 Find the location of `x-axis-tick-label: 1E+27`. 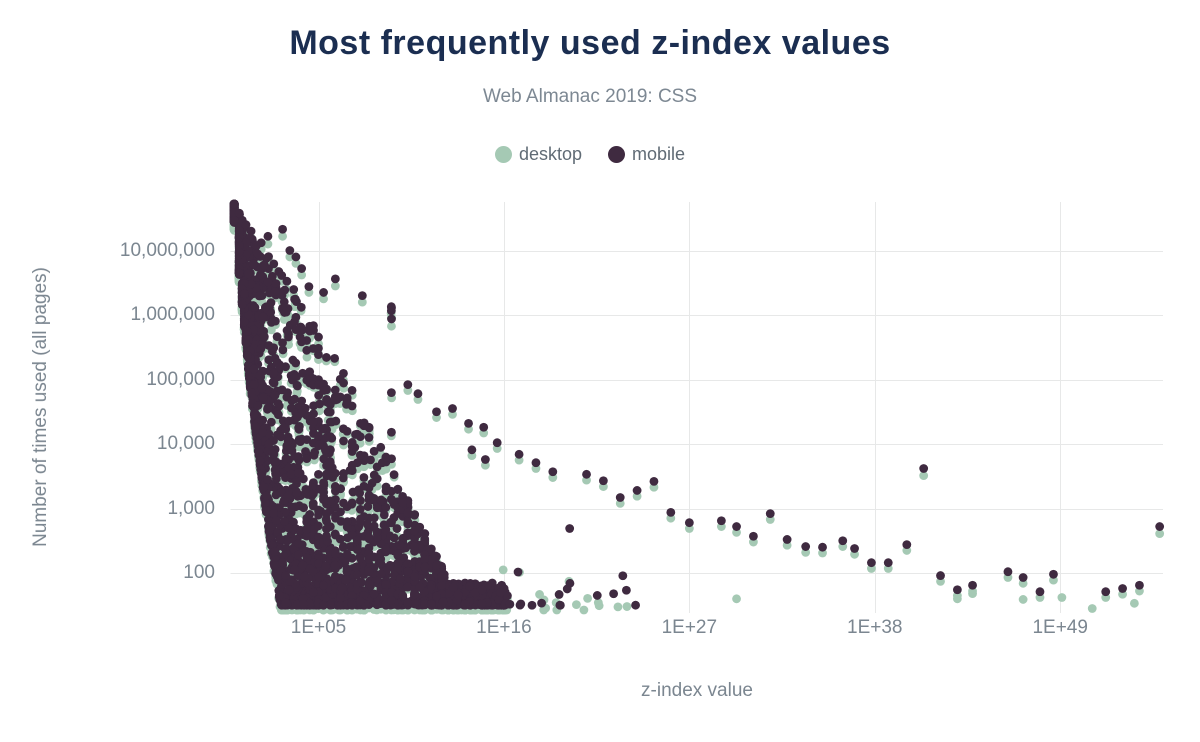

x-axis-tick-label: 1E+27 is located at coordinates (689, 627).